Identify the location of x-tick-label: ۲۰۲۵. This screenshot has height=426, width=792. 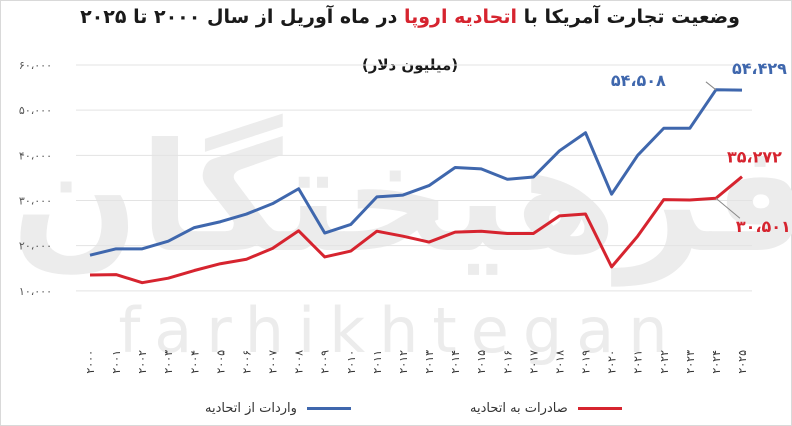
(742, 362).